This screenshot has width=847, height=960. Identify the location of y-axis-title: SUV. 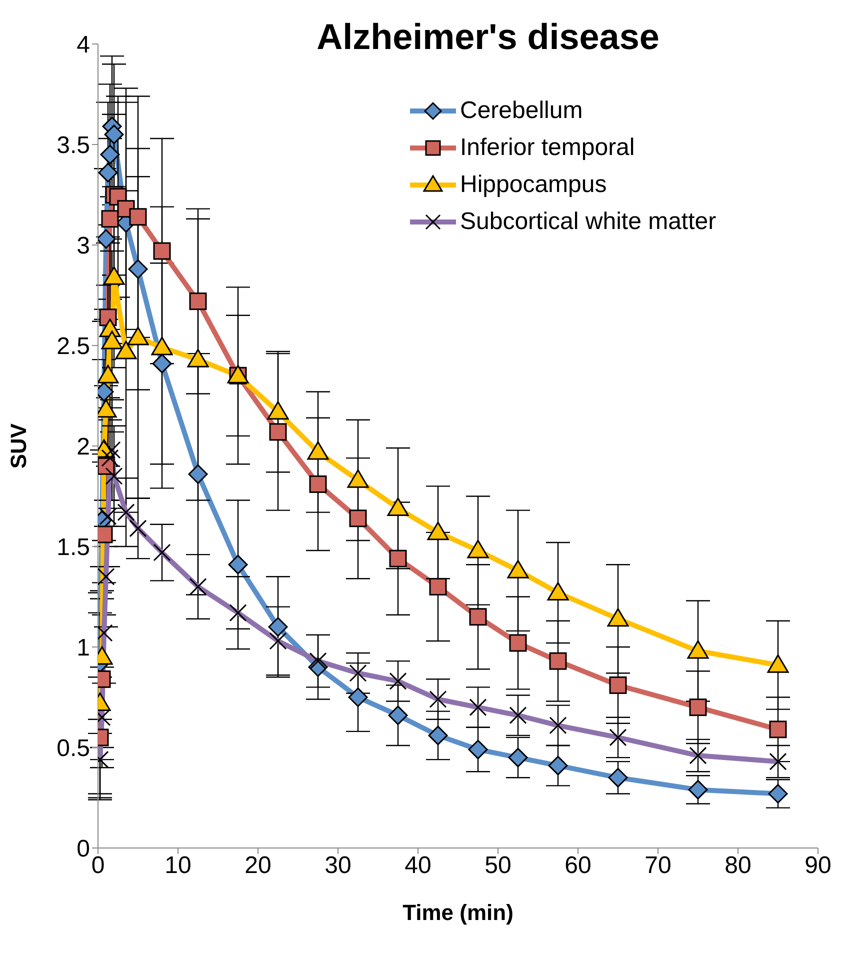
(18, 446).